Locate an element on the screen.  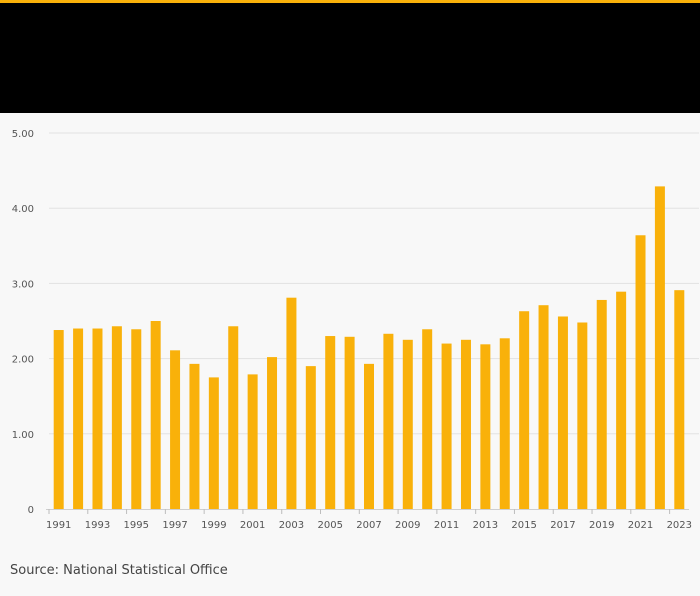
bar-2010 is located at coordinates (427, 419).